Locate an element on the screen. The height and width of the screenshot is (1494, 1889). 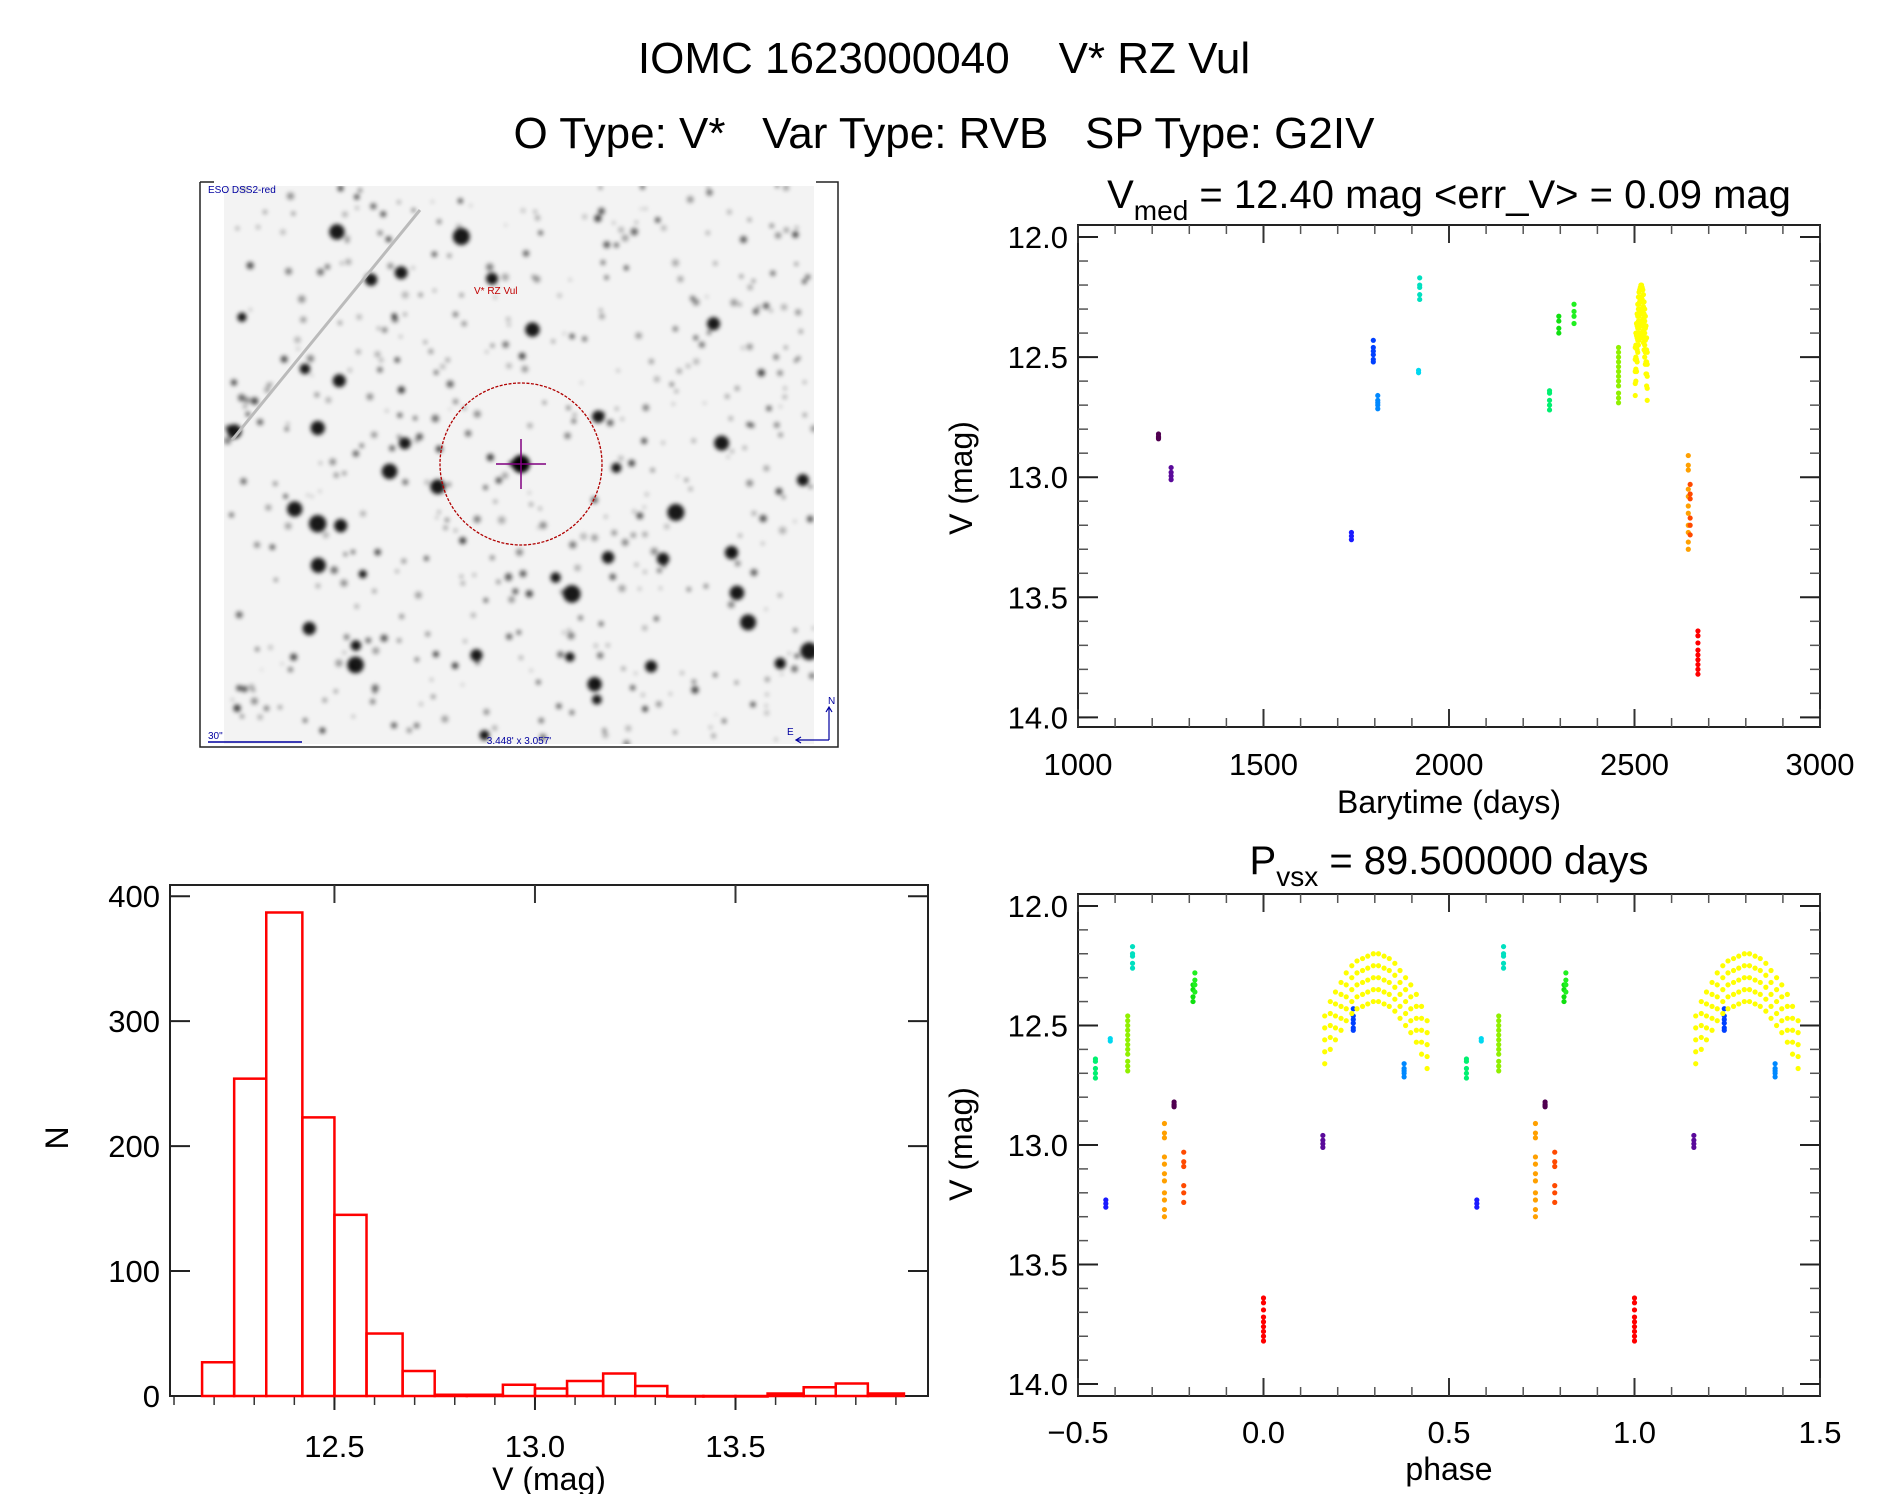
phase-plot-ylabel: V (mag) is located at coordinates (961, 1144).